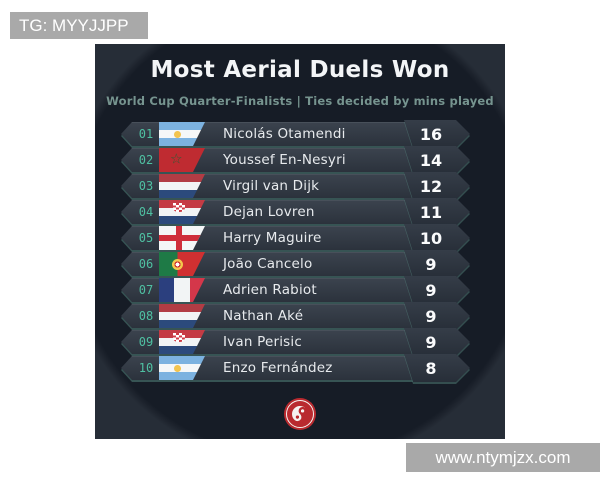 Image resolution: width=600 pixels, height=480 pixels. Describe the element at coordinates (431, 160) in the screenshot. I see `value-label: 14` at that location.